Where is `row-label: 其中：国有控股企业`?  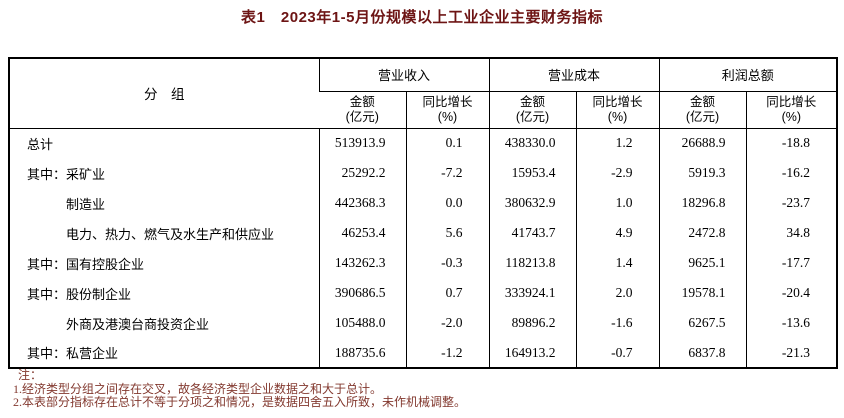 row-label: 其中：国有控股企业 is located at coordinates (86, 264).